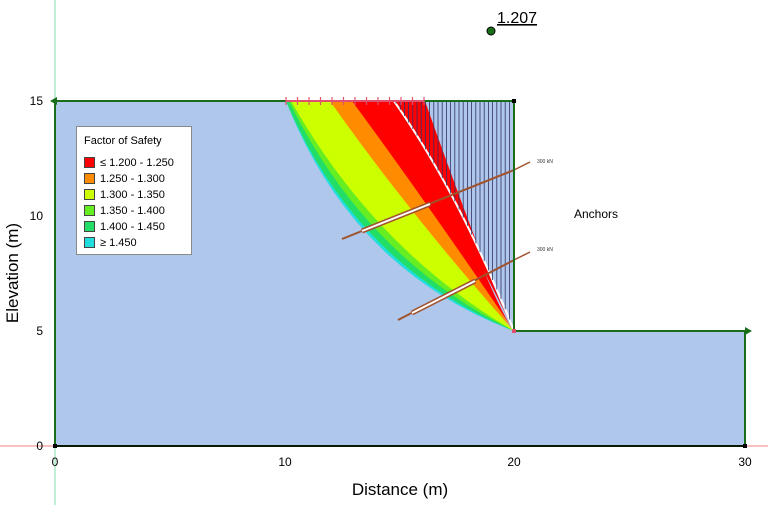  What do you see at coordinates (37, 216) in the screenshot?
I see `y-tick: 10` at bounding box center [37, 216].